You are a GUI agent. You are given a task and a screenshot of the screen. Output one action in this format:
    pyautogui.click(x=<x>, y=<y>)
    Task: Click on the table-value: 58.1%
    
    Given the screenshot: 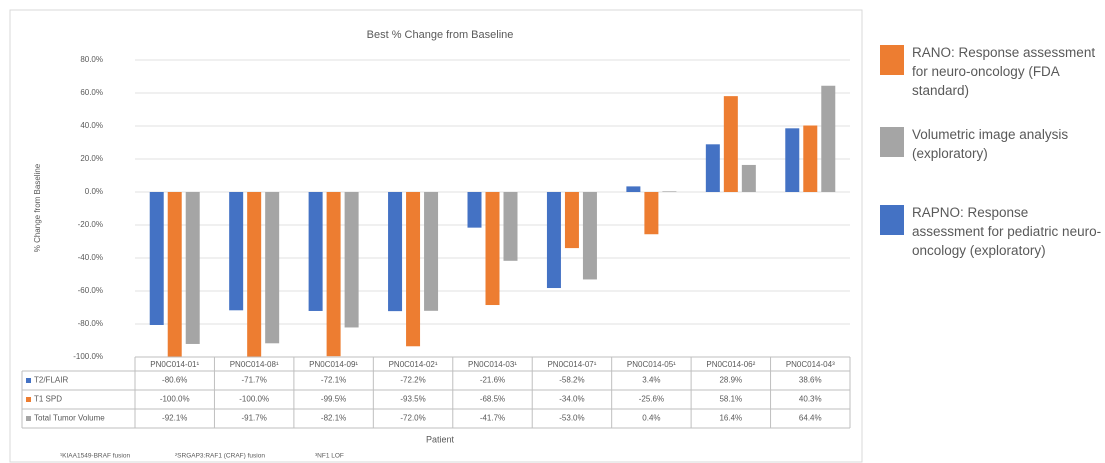 What is the action you would take?
    pyautogui.click(x=730, y=399)
    